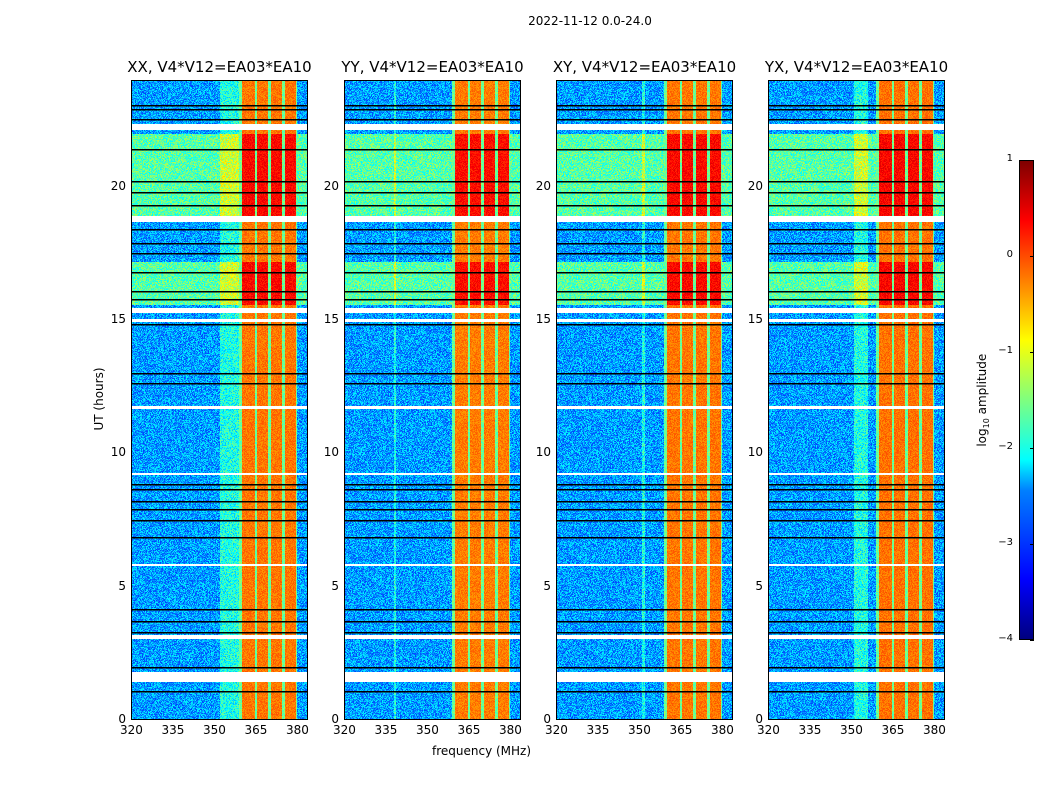 The width and height of the screenshot is (1050, 800). I want to click on figure-title: 2022-11-12 0.0-24.0, so click(590, 21).